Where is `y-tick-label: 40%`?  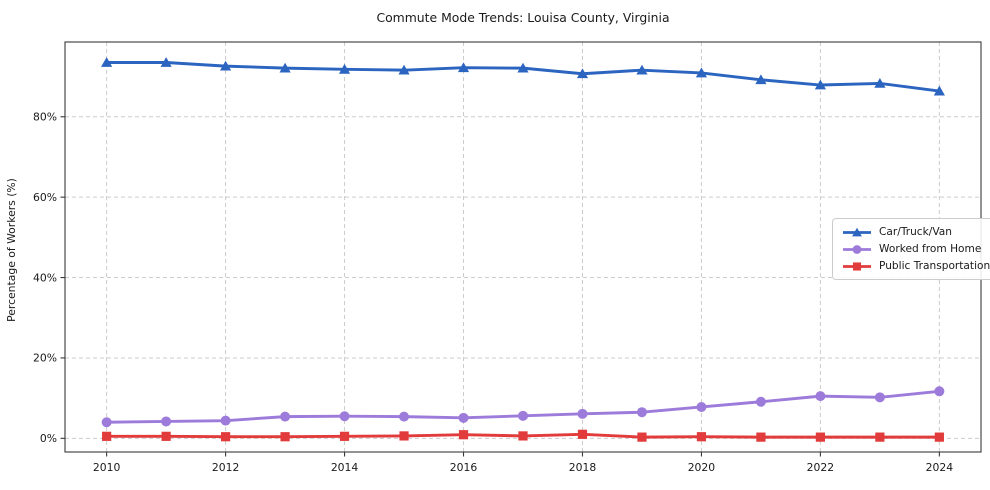 y-tick-label: 40% is located at coordinates (45, 277).